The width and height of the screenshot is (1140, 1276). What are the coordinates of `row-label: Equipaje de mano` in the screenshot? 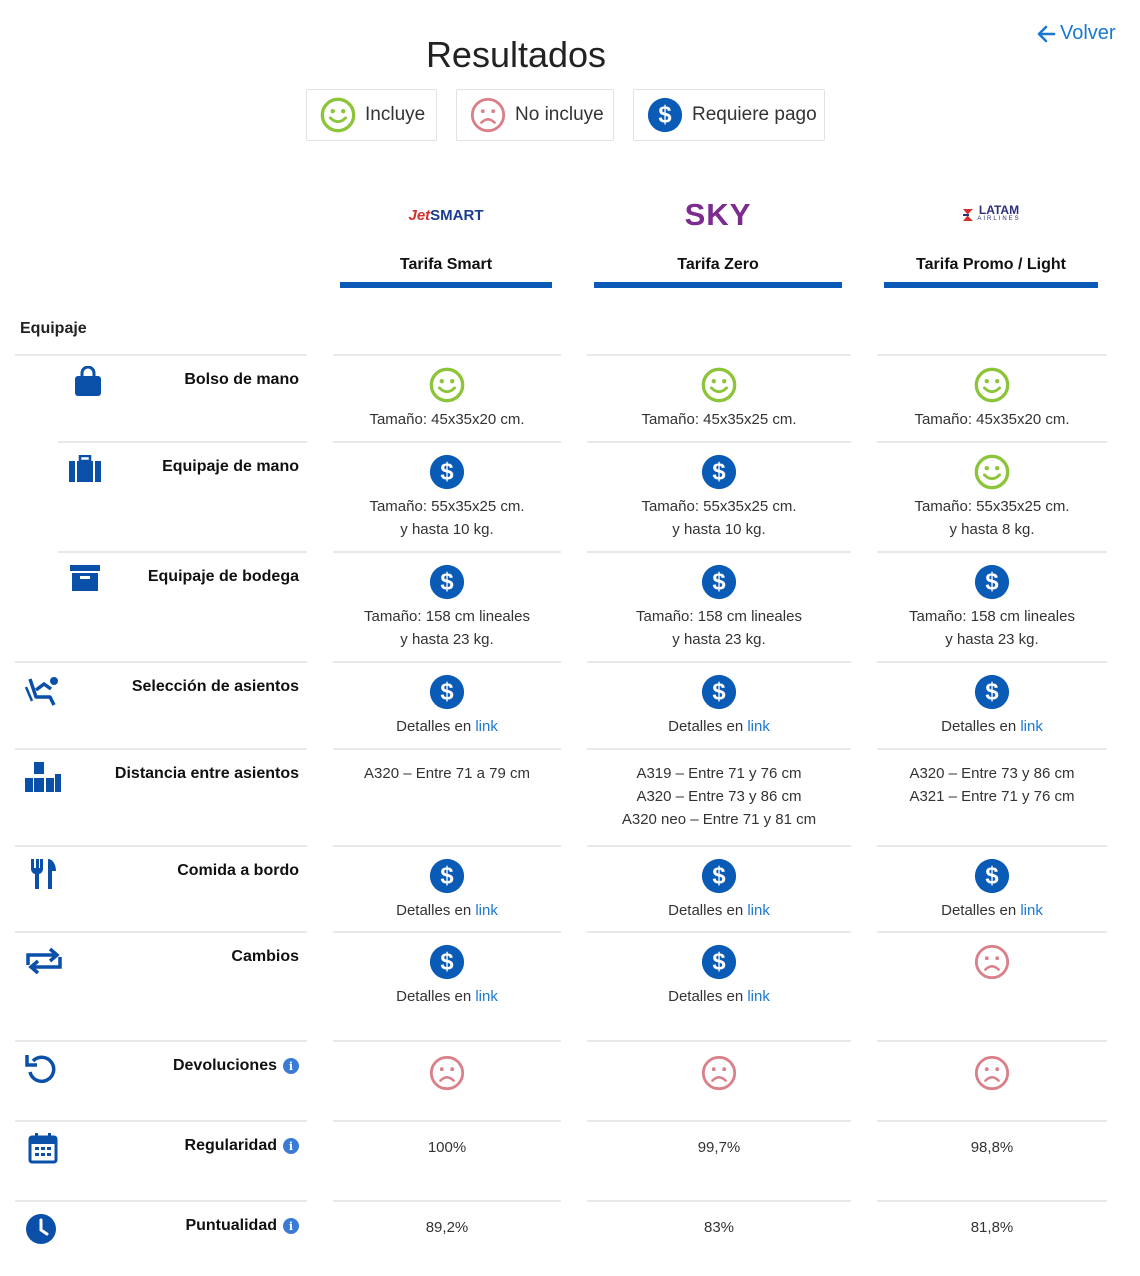 It's located at (230, 467).